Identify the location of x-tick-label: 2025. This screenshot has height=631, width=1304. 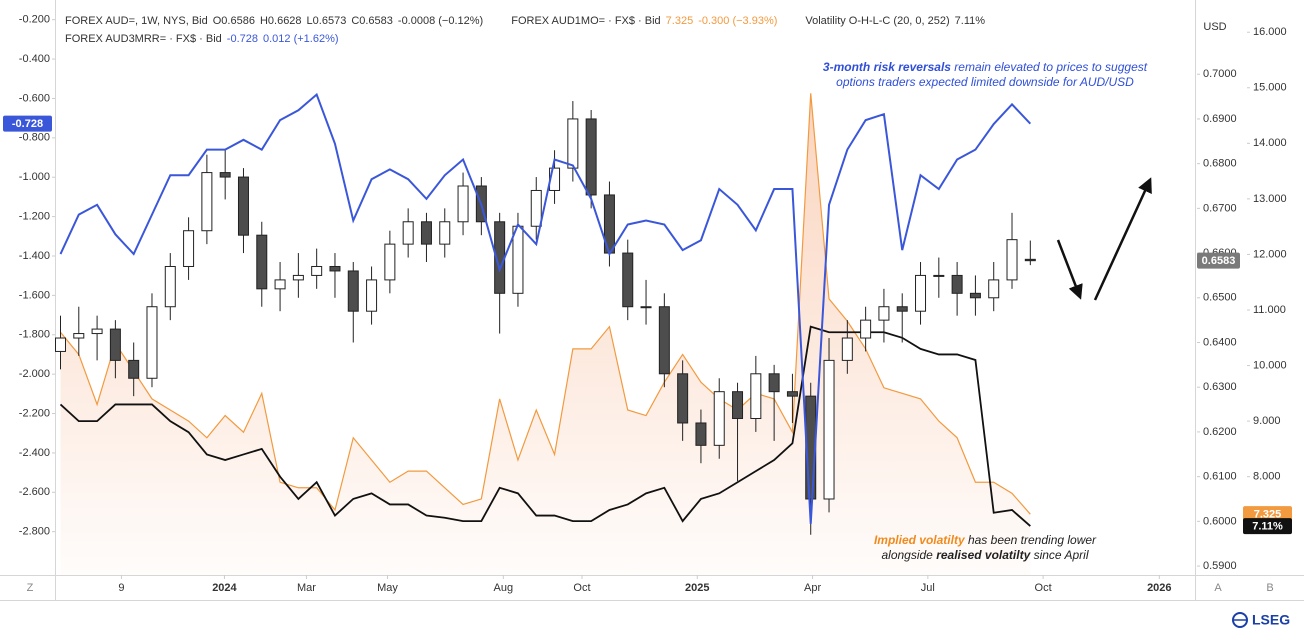
(697, 588).